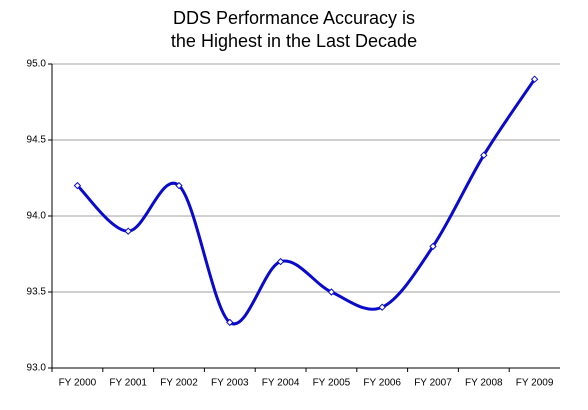 This screenshot has width=588, height=410. Describe the element at coordinates (78, 383) in the screenshot. I see `x-tick-label: FY 2000` at that location.